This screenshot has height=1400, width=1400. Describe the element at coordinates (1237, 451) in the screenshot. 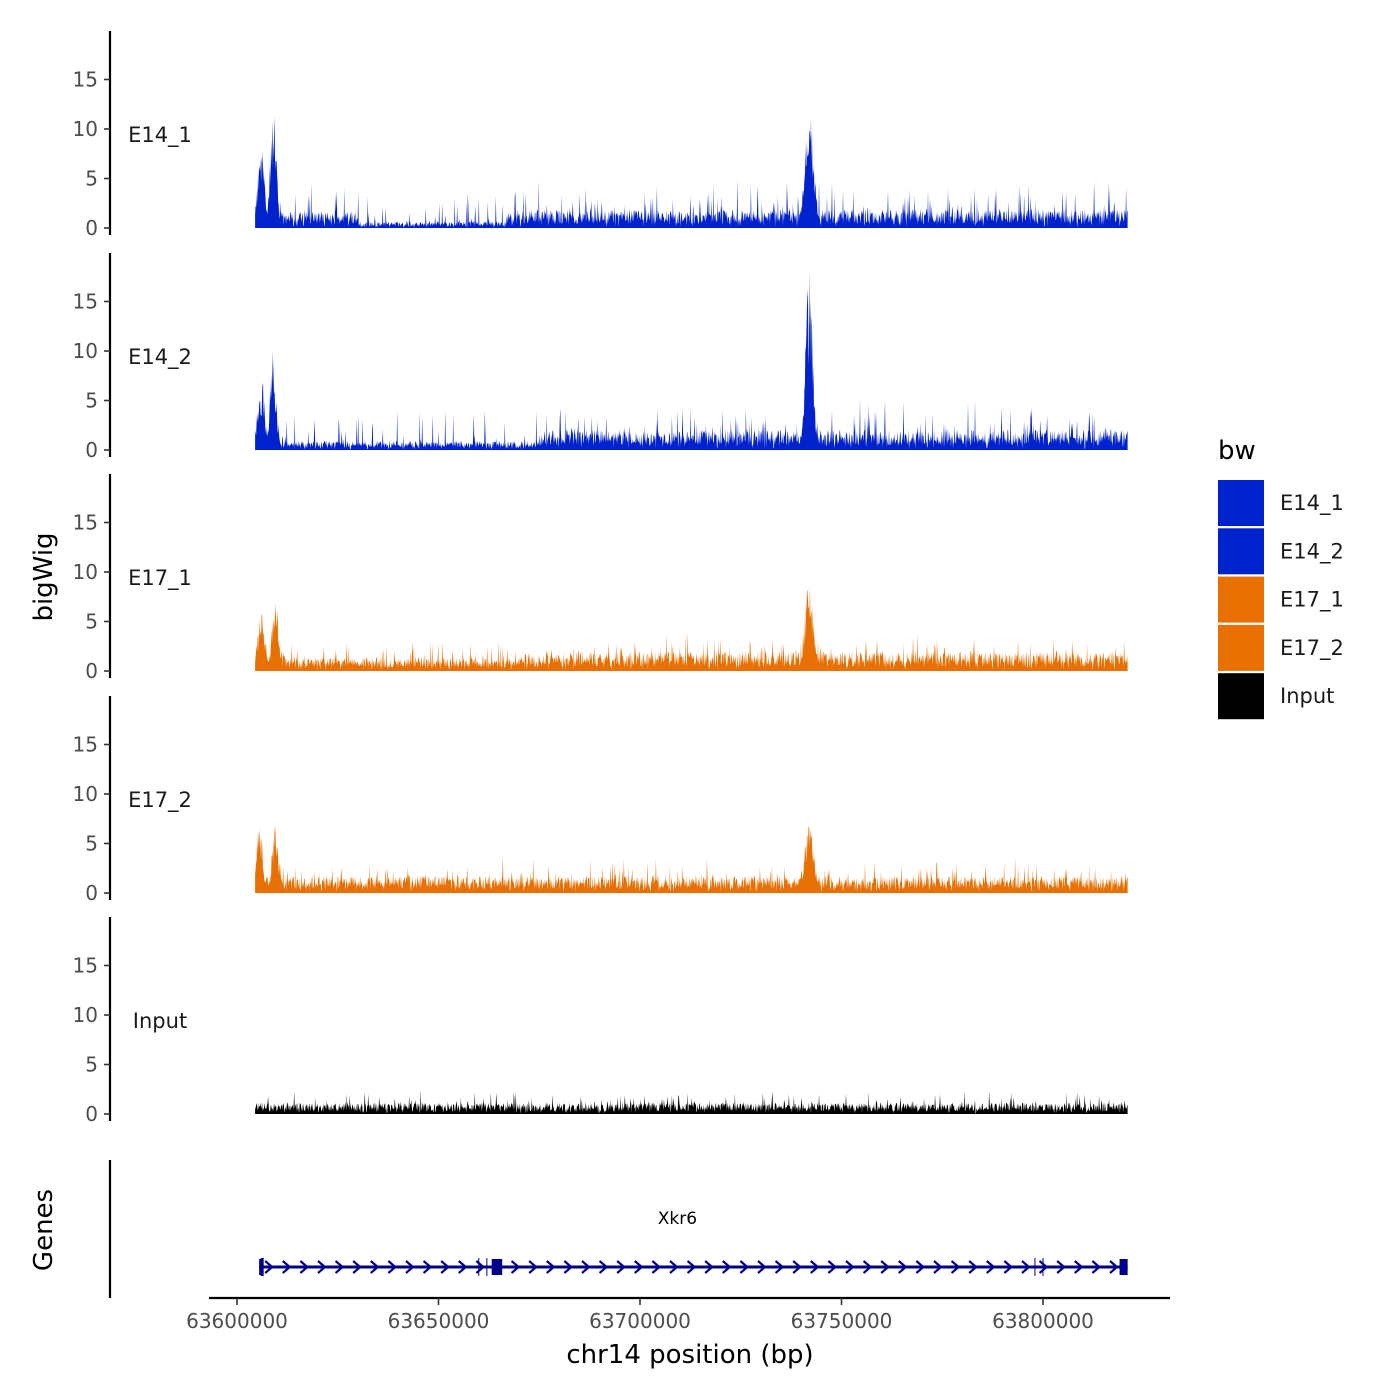

I see `legend-title: bw` at that location.